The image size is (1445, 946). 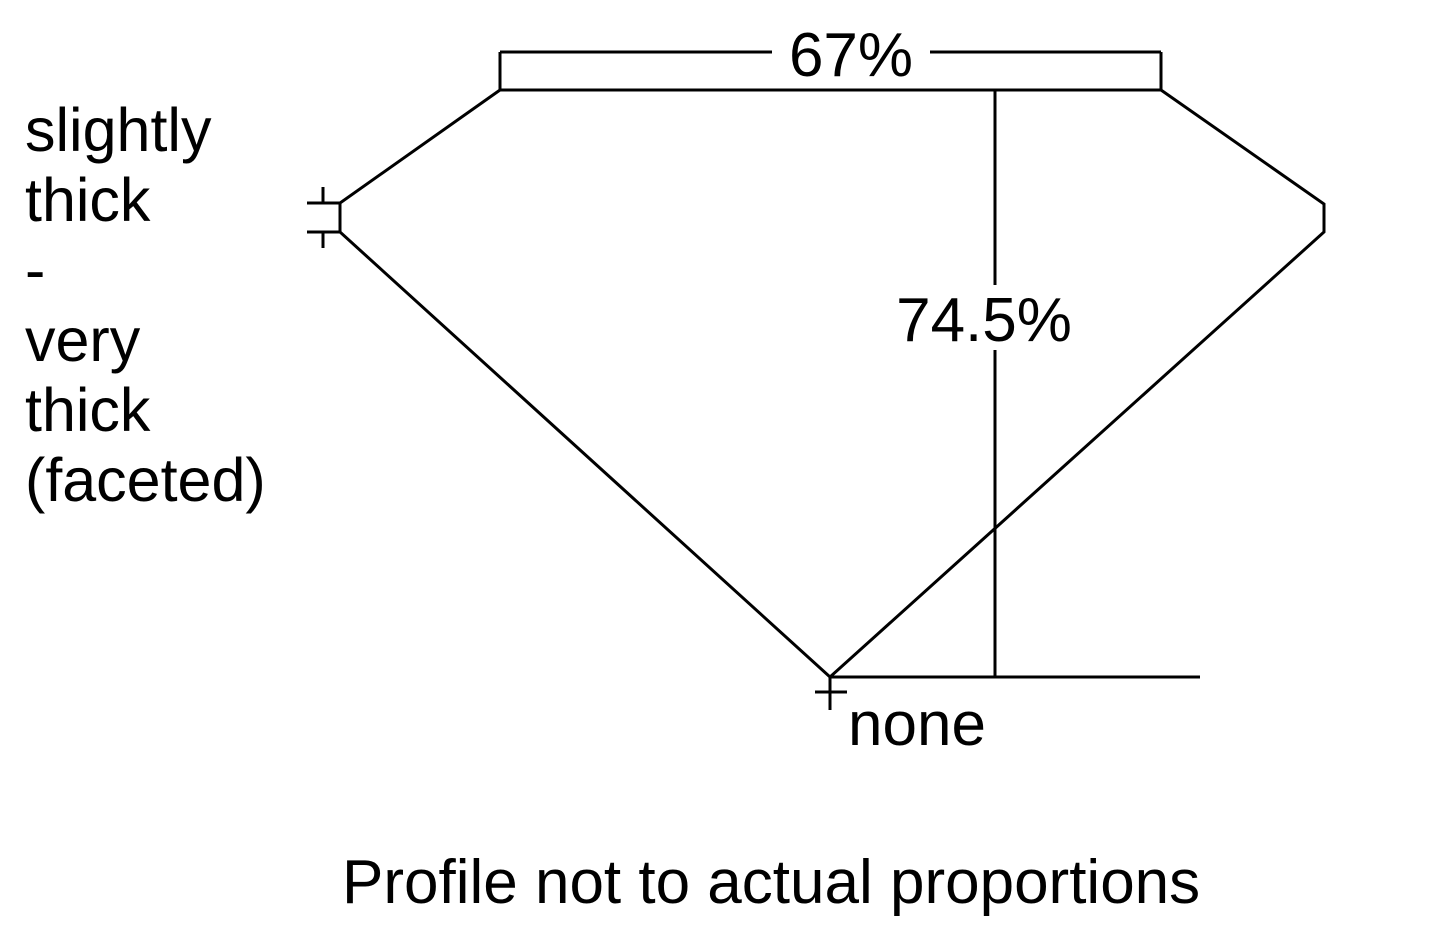 I want to click on culet-marker-icon, so click(x=831, y=693).